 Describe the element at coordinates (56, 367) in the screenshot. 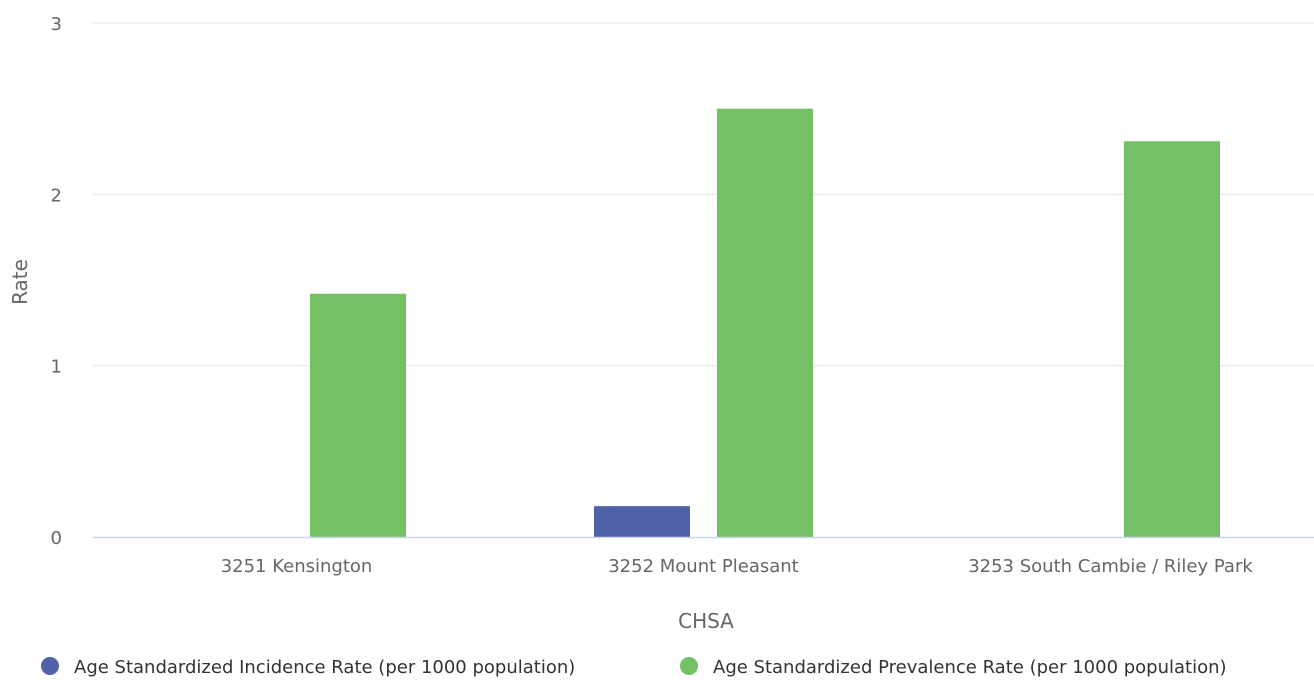

I see `y-tick-label: 1` at that location.